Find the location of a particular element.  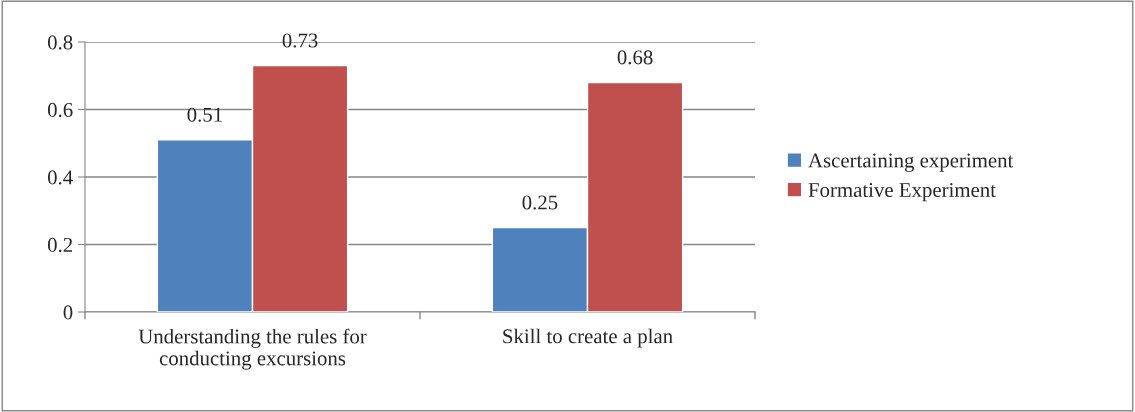

y-tick-label: 0.8 is located at coordinates (60, 42).